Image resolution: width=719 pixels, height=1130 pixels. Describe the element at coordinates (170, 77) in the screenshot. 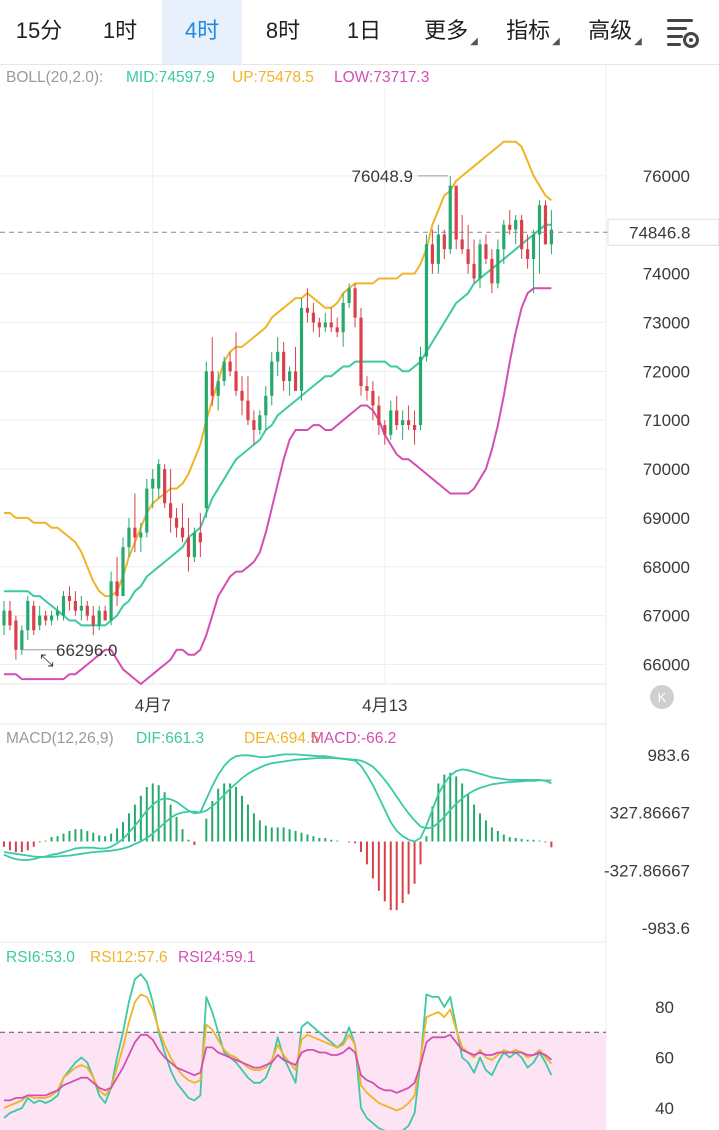

I see `legend-mid: MID:74597.9` at that location.